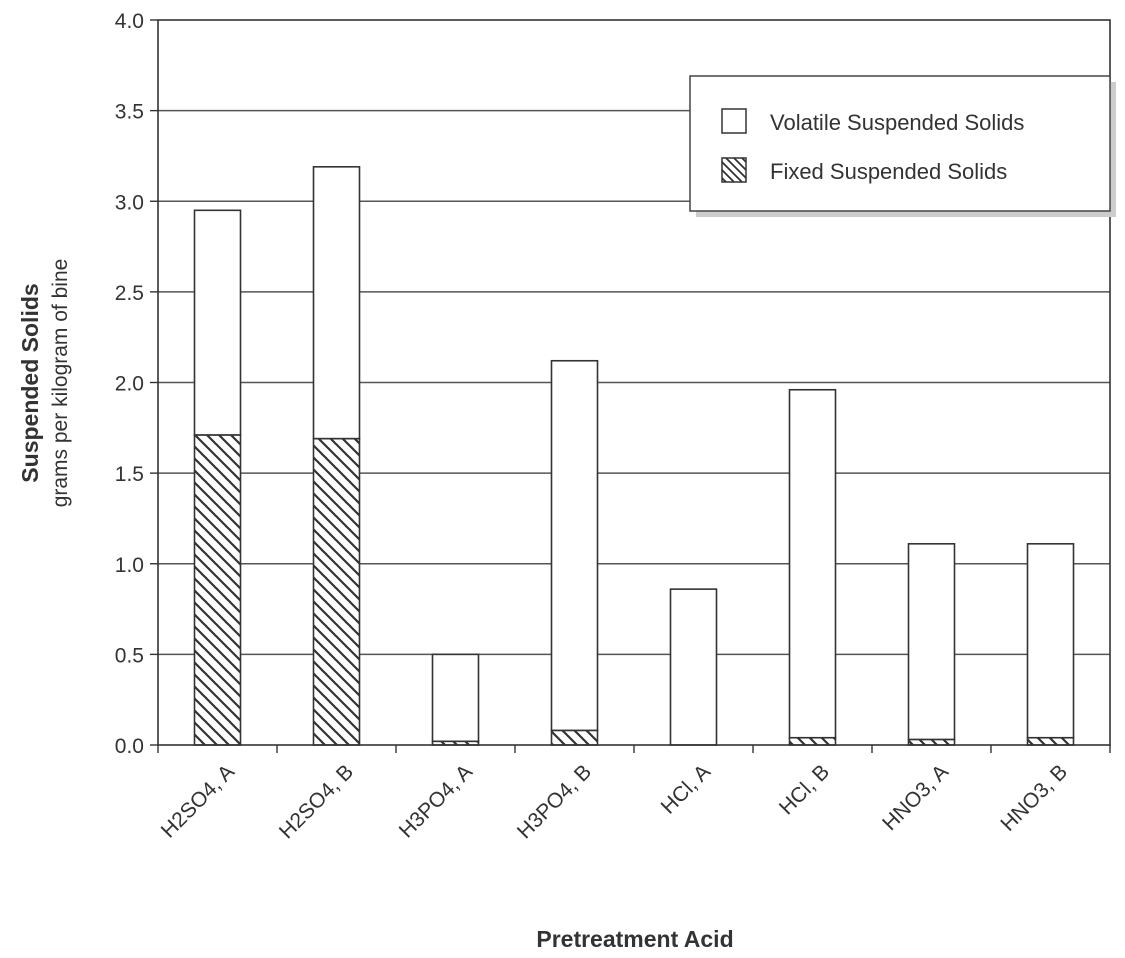  What do you see at coordinates (60, 383) in the screenshot?
I see `y-axis-subtitle: grams per kilogram of bine` at bounding box center [60, 383].